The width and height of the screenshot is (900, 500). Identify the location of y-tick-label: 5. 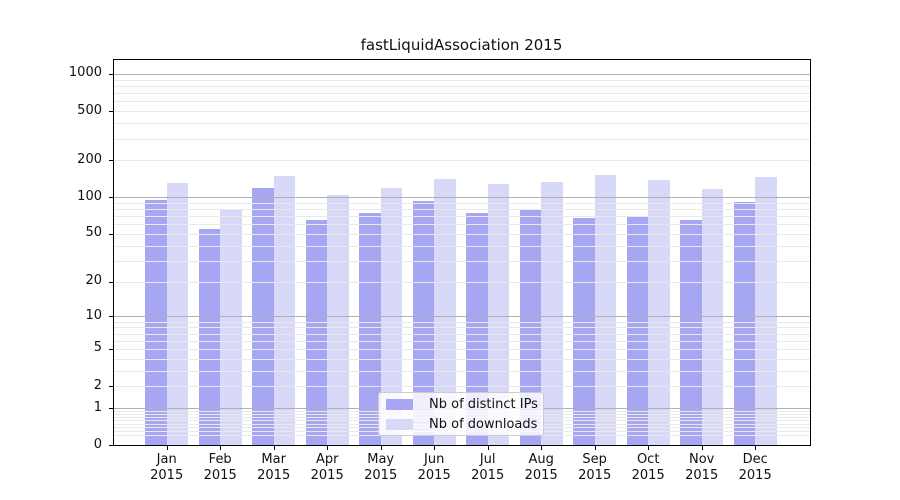
(97, 348).